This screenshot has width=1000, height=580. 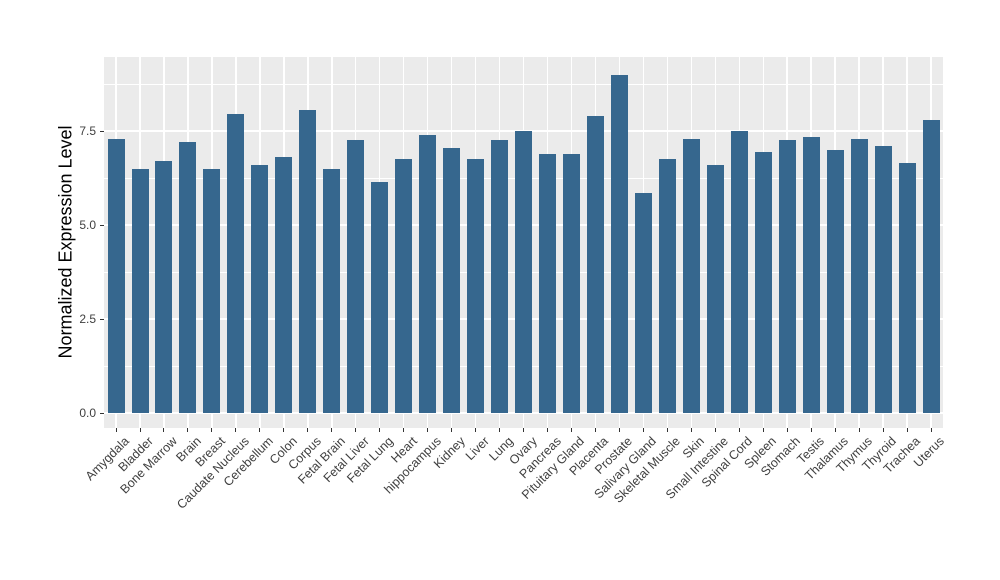 What do you see at coordinates (87, 319) in the screenshot?
I see `y-tick-label: 2.5` at bounding box center [87, 319].